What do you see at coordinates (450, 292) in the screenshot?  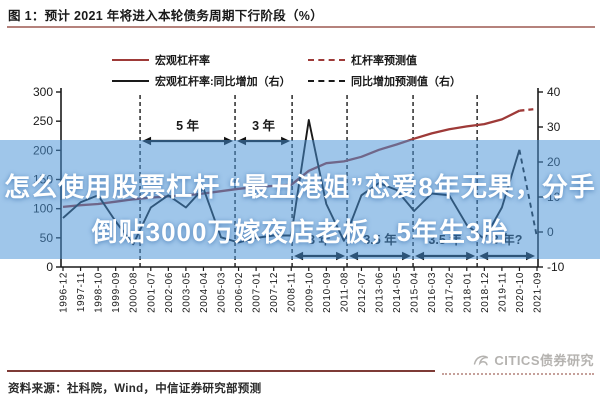 I see `x-axis-label: 2017-02` at bounding box center [450, 292].